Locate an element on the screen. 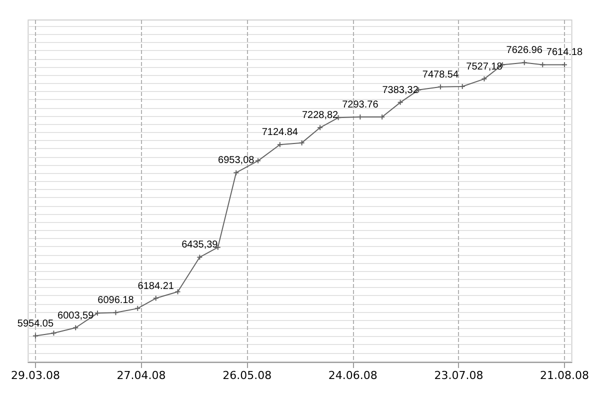 This screenshot has width=600, height=400. data-label: 7228,82 is located at coordinates (320, 116).